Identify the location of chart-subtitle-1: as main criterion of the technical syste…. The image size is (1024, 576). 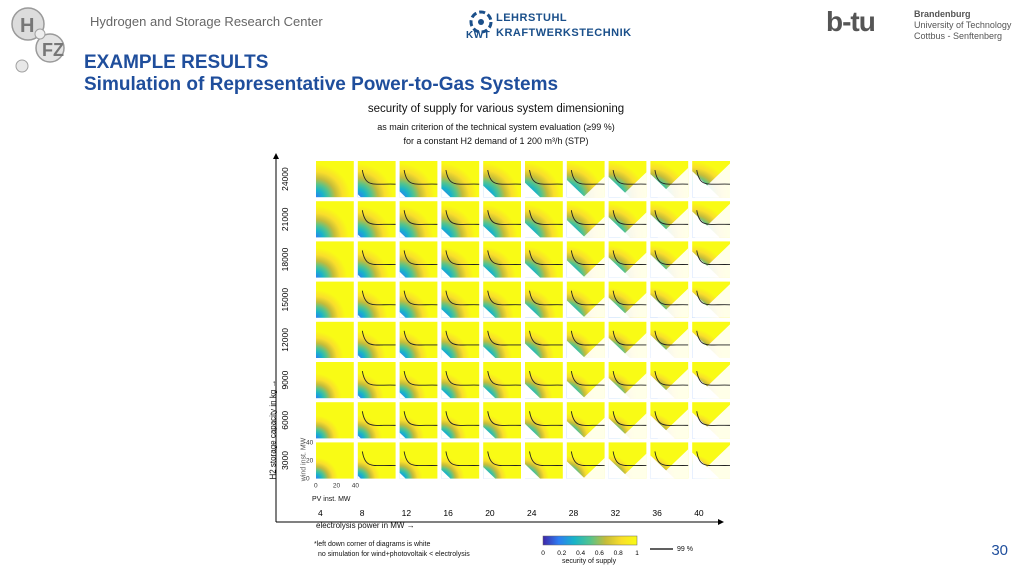
(496, 127).